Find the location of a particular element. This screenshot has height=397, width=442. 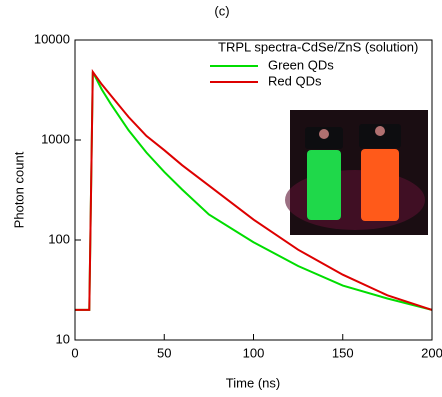

chart-title: (c) is located at coordinates (221, 10).